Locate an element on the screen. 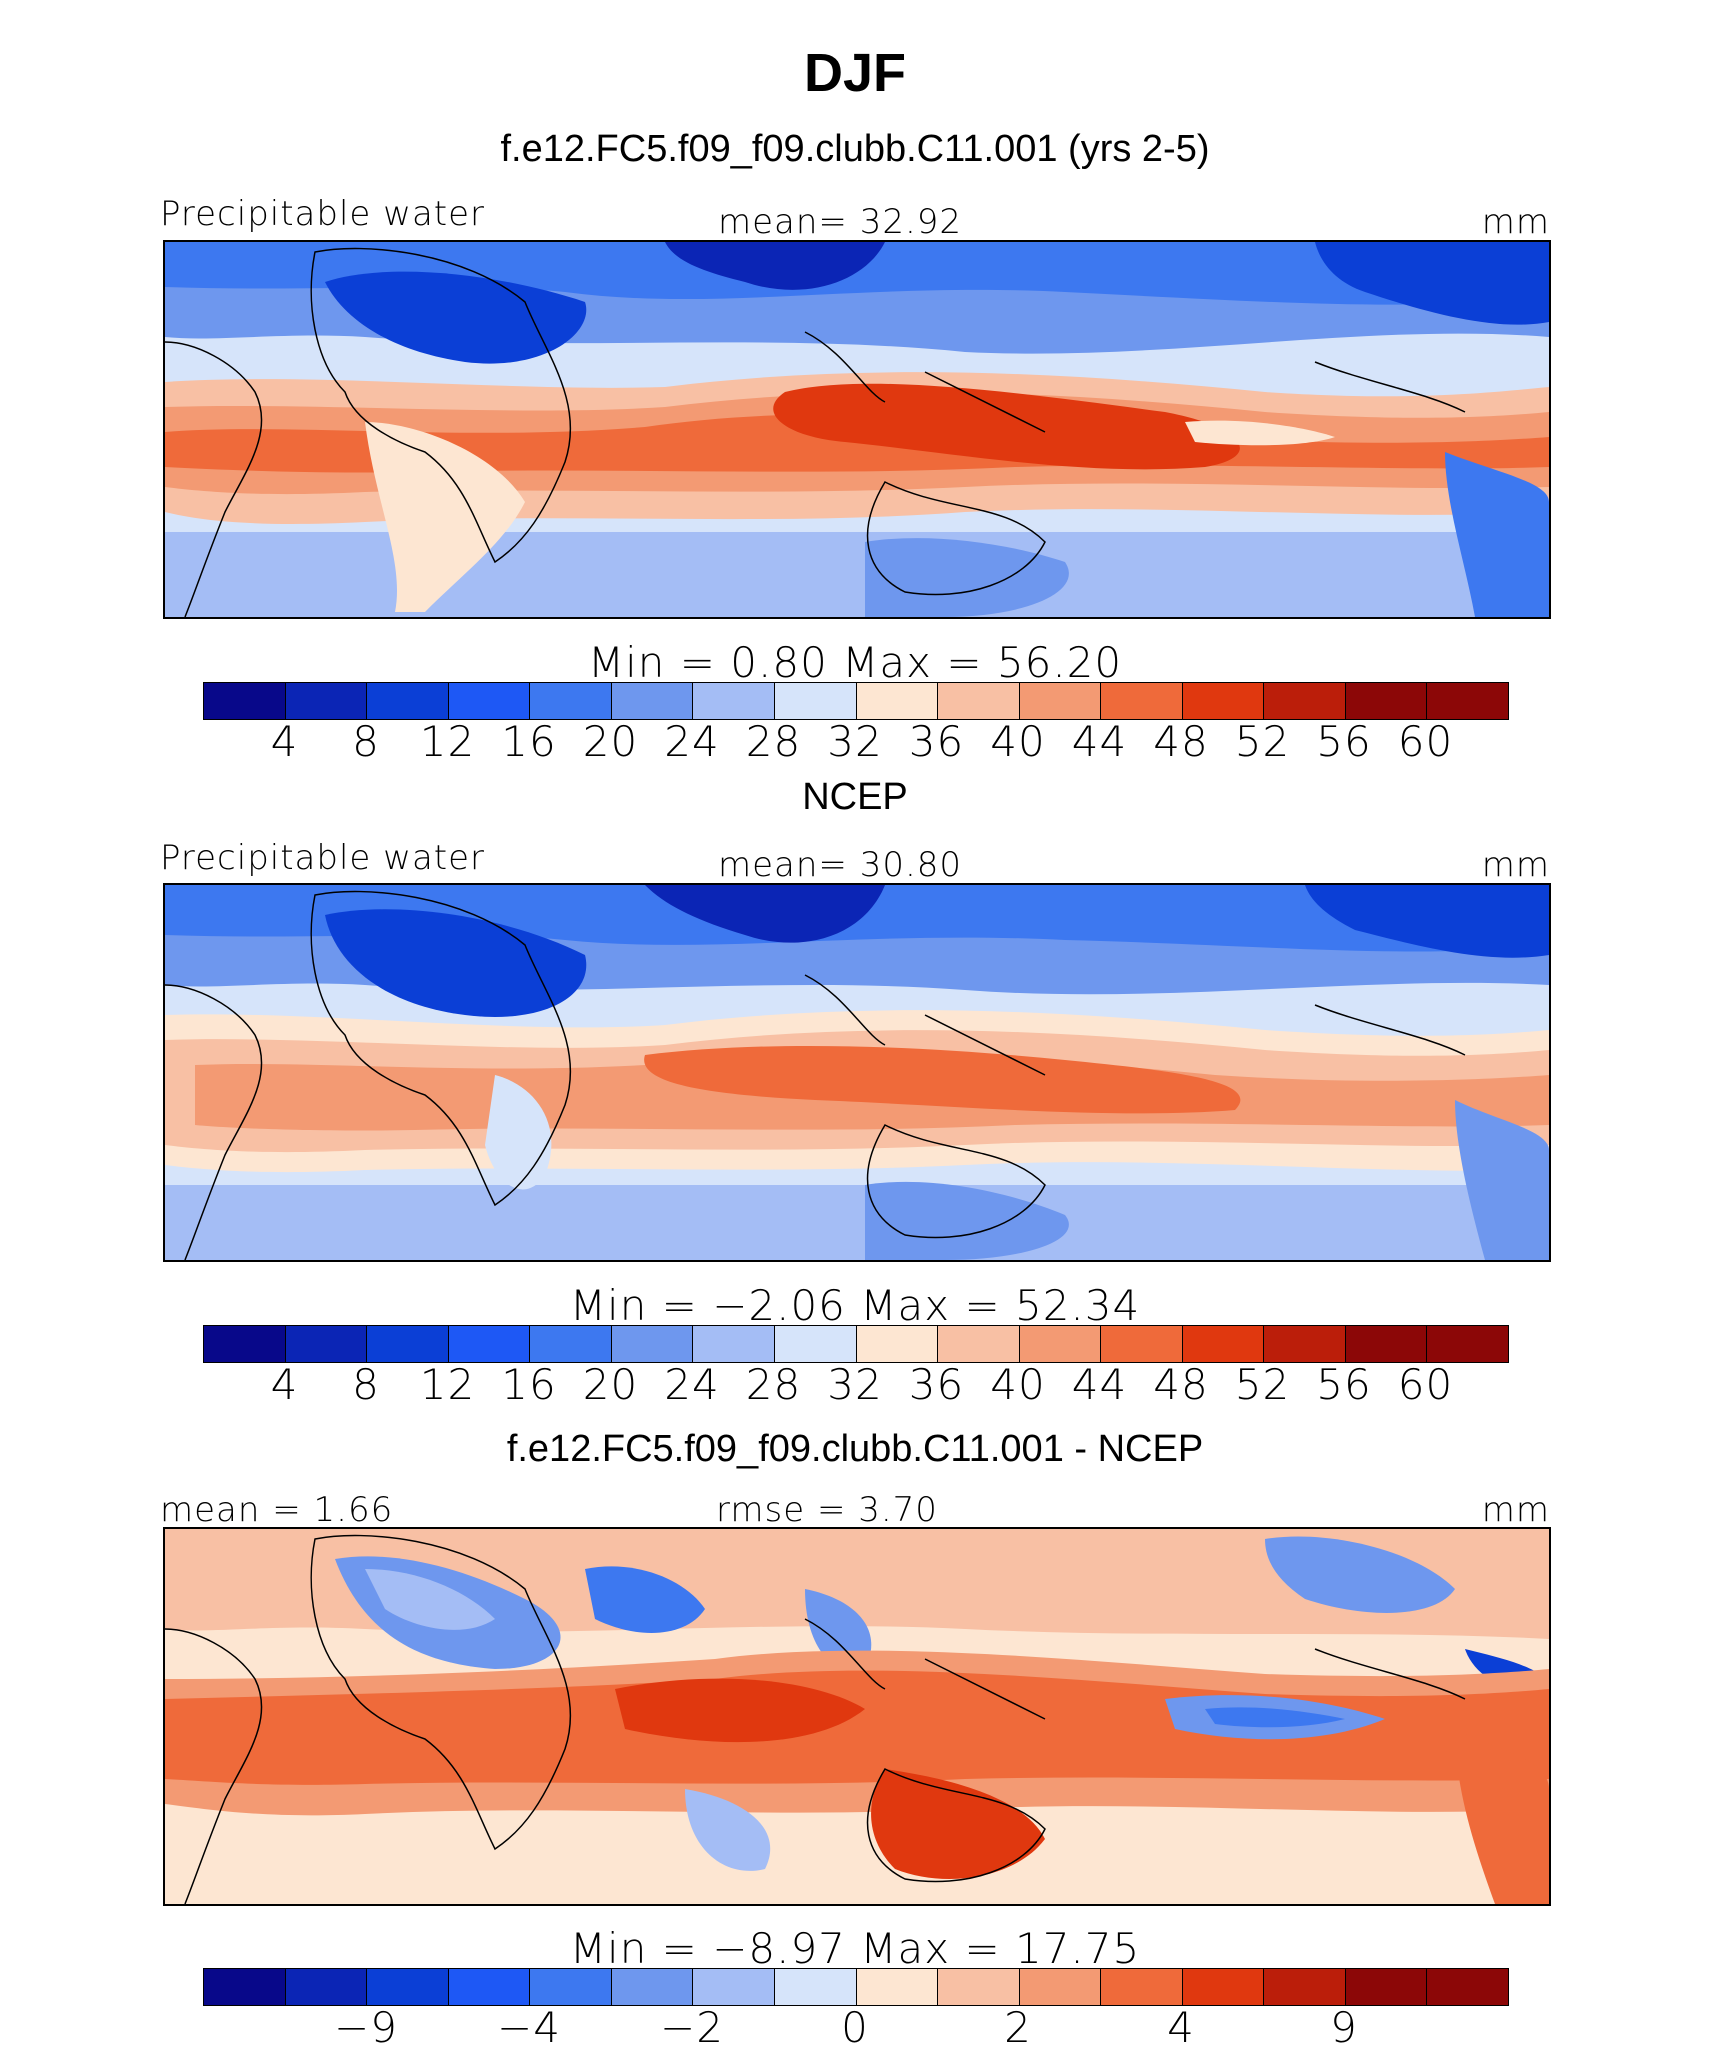 This screenshot has height=2053, width=1710. panel3-tick: 0 is located at coordinates (855, 2027).